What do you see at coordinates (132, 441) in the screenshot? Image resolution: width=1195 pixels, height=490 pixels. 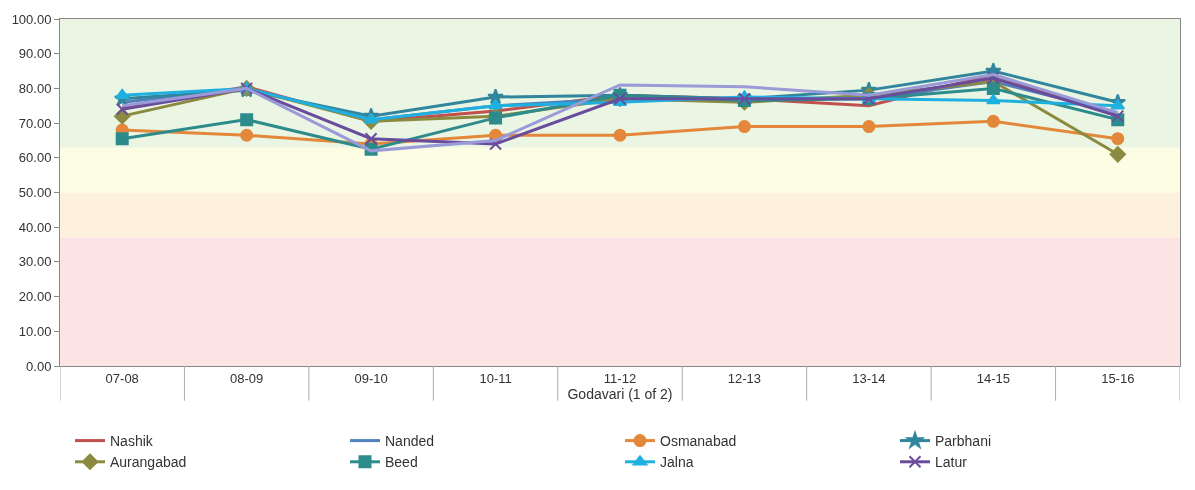 I see `legend-label: Nashik` at bounding box center [132, 441].